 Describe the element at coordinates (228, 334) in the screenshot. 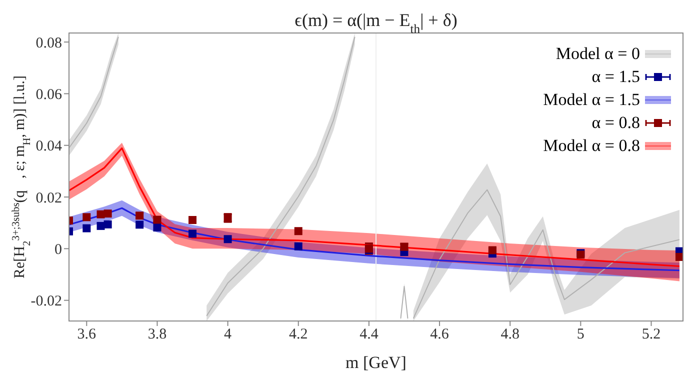

I see `x-tick-label: 4` at that location.